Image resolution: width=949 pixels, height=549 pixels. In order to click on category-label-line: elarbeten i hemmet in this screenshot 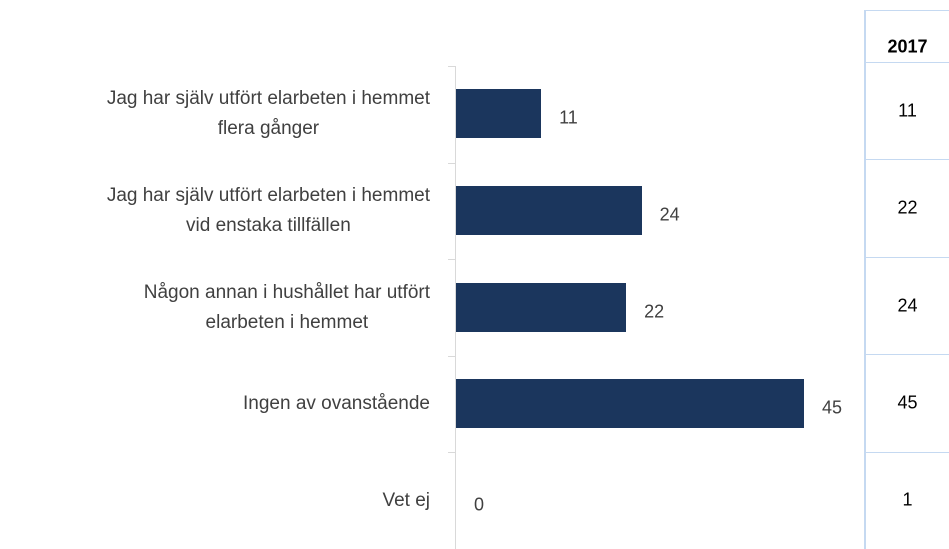, I will do `click(287, 322)`.